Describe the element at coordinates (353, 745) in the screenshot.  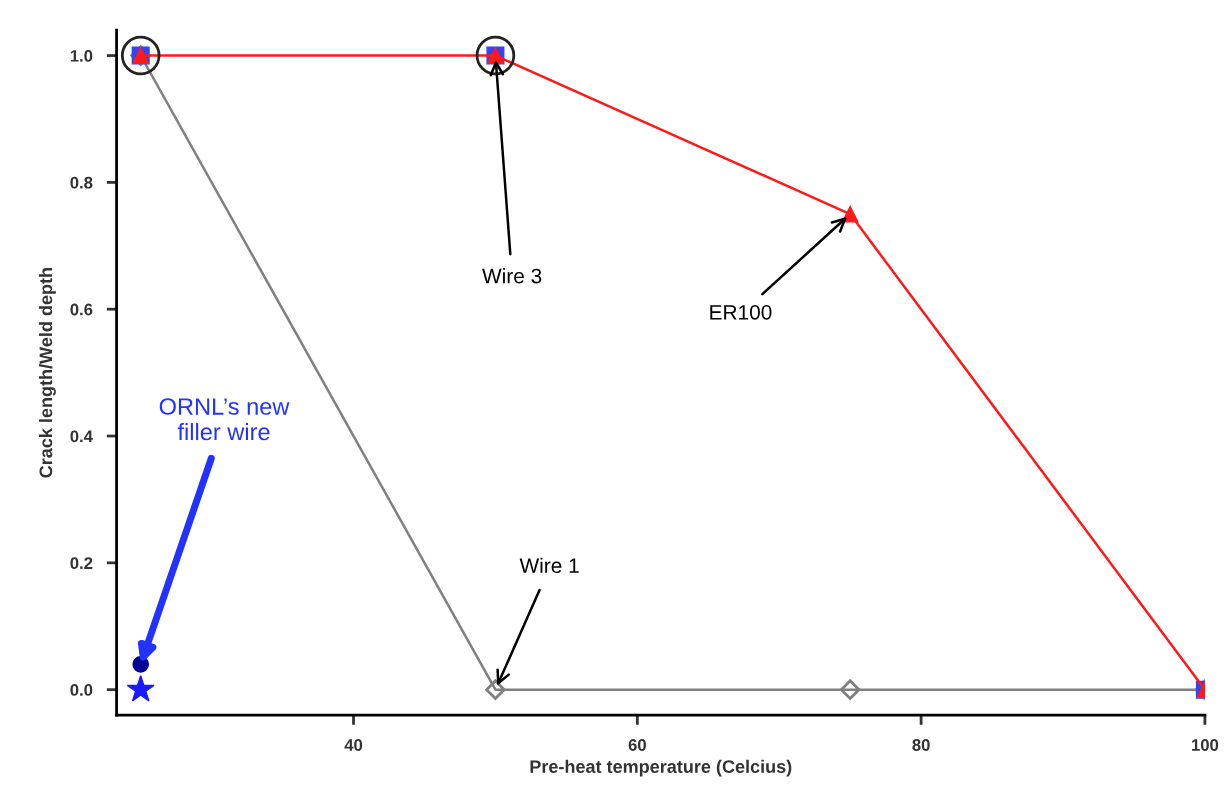
I see `x-tick-label: 40` at that location.